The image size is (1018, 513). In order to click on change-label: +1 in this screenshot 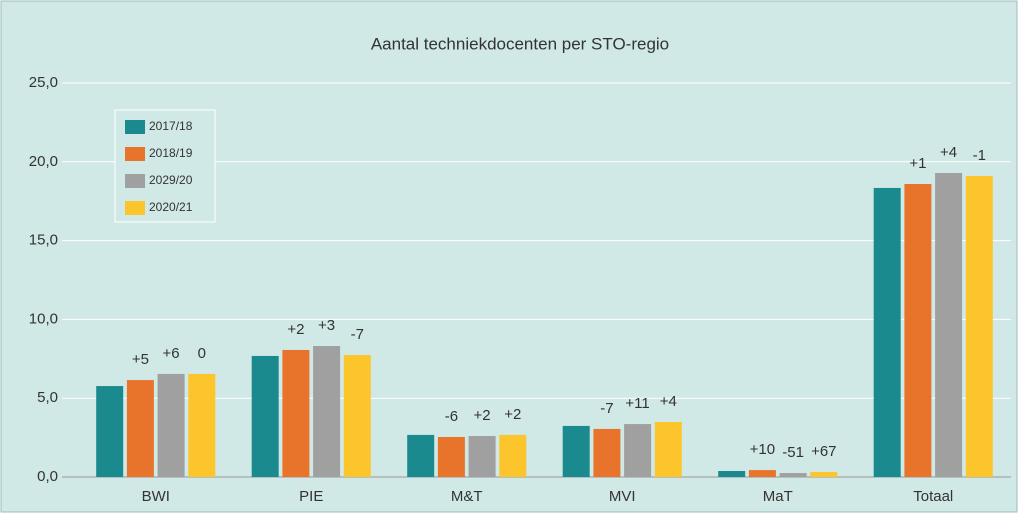, I will do `click(917, 163)`.